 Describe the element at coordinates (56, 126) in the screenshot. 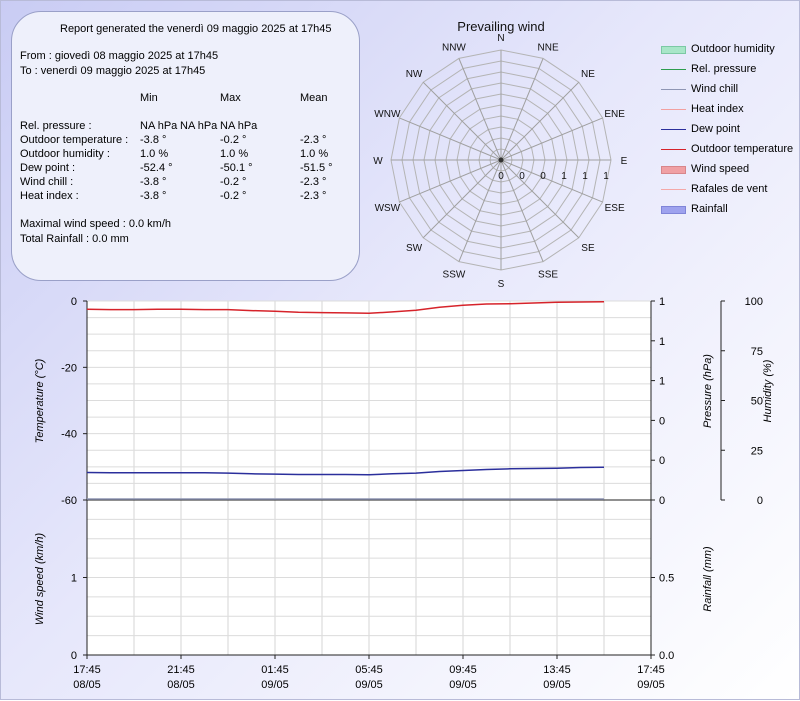

I see `row-label: Rel. pressure :` at that location.